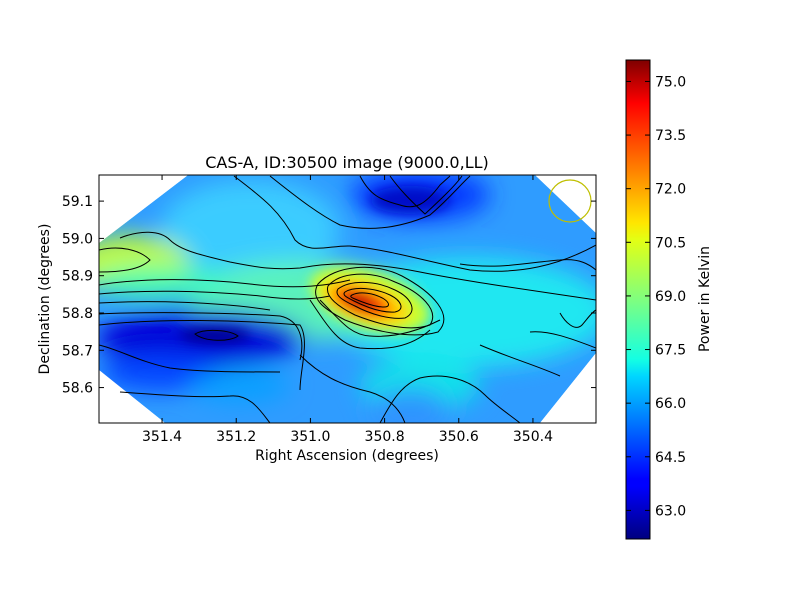 Image resolution: width=800 pixels, height=600 pixels. Describe the element at coordinates (638, 299) in the screenshot. I see `colorbar` at that location.